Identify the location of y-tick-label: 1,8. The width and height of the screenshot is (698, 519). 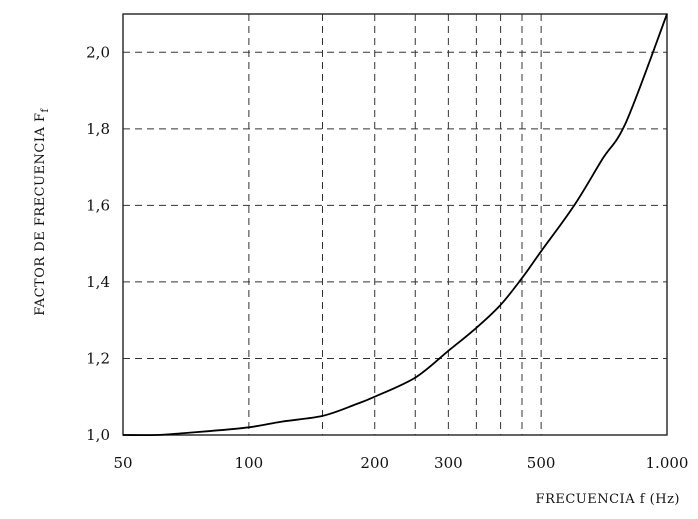
(98, 129).